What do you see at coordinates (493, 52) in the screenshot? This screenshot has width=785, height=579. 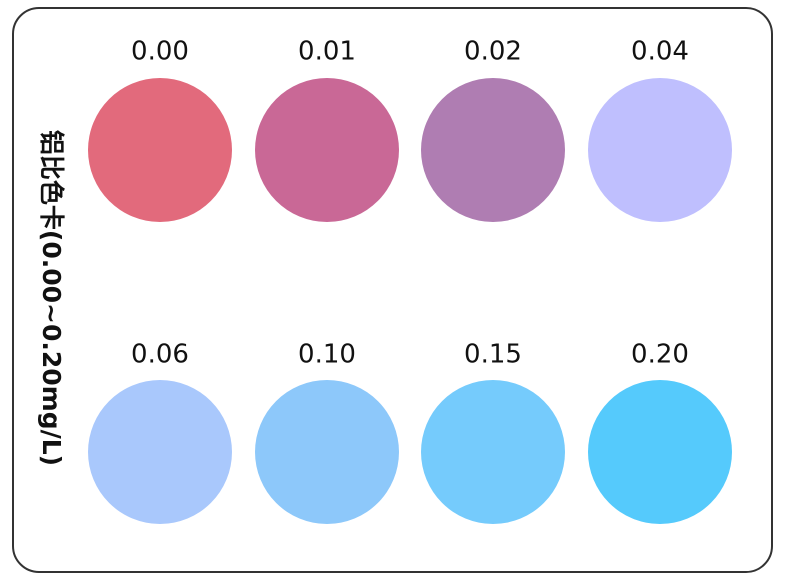 I see `swatch-label: 0.02` at bounding box center [493, 52].